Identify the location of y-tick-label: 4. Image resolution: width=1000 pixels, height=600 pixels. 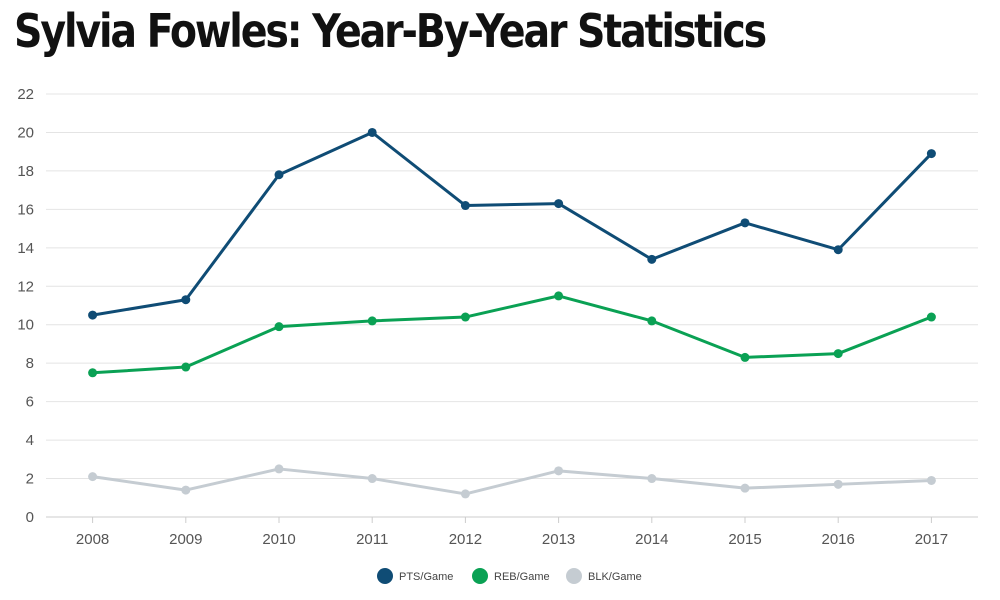
(30, 440).